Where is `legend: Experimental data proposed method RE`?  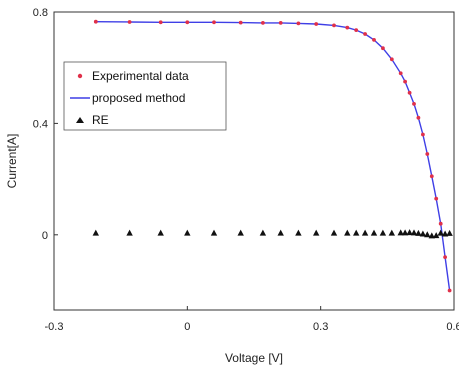 legend: Experimental data proposed method RE is located at coordinates (145, 96).